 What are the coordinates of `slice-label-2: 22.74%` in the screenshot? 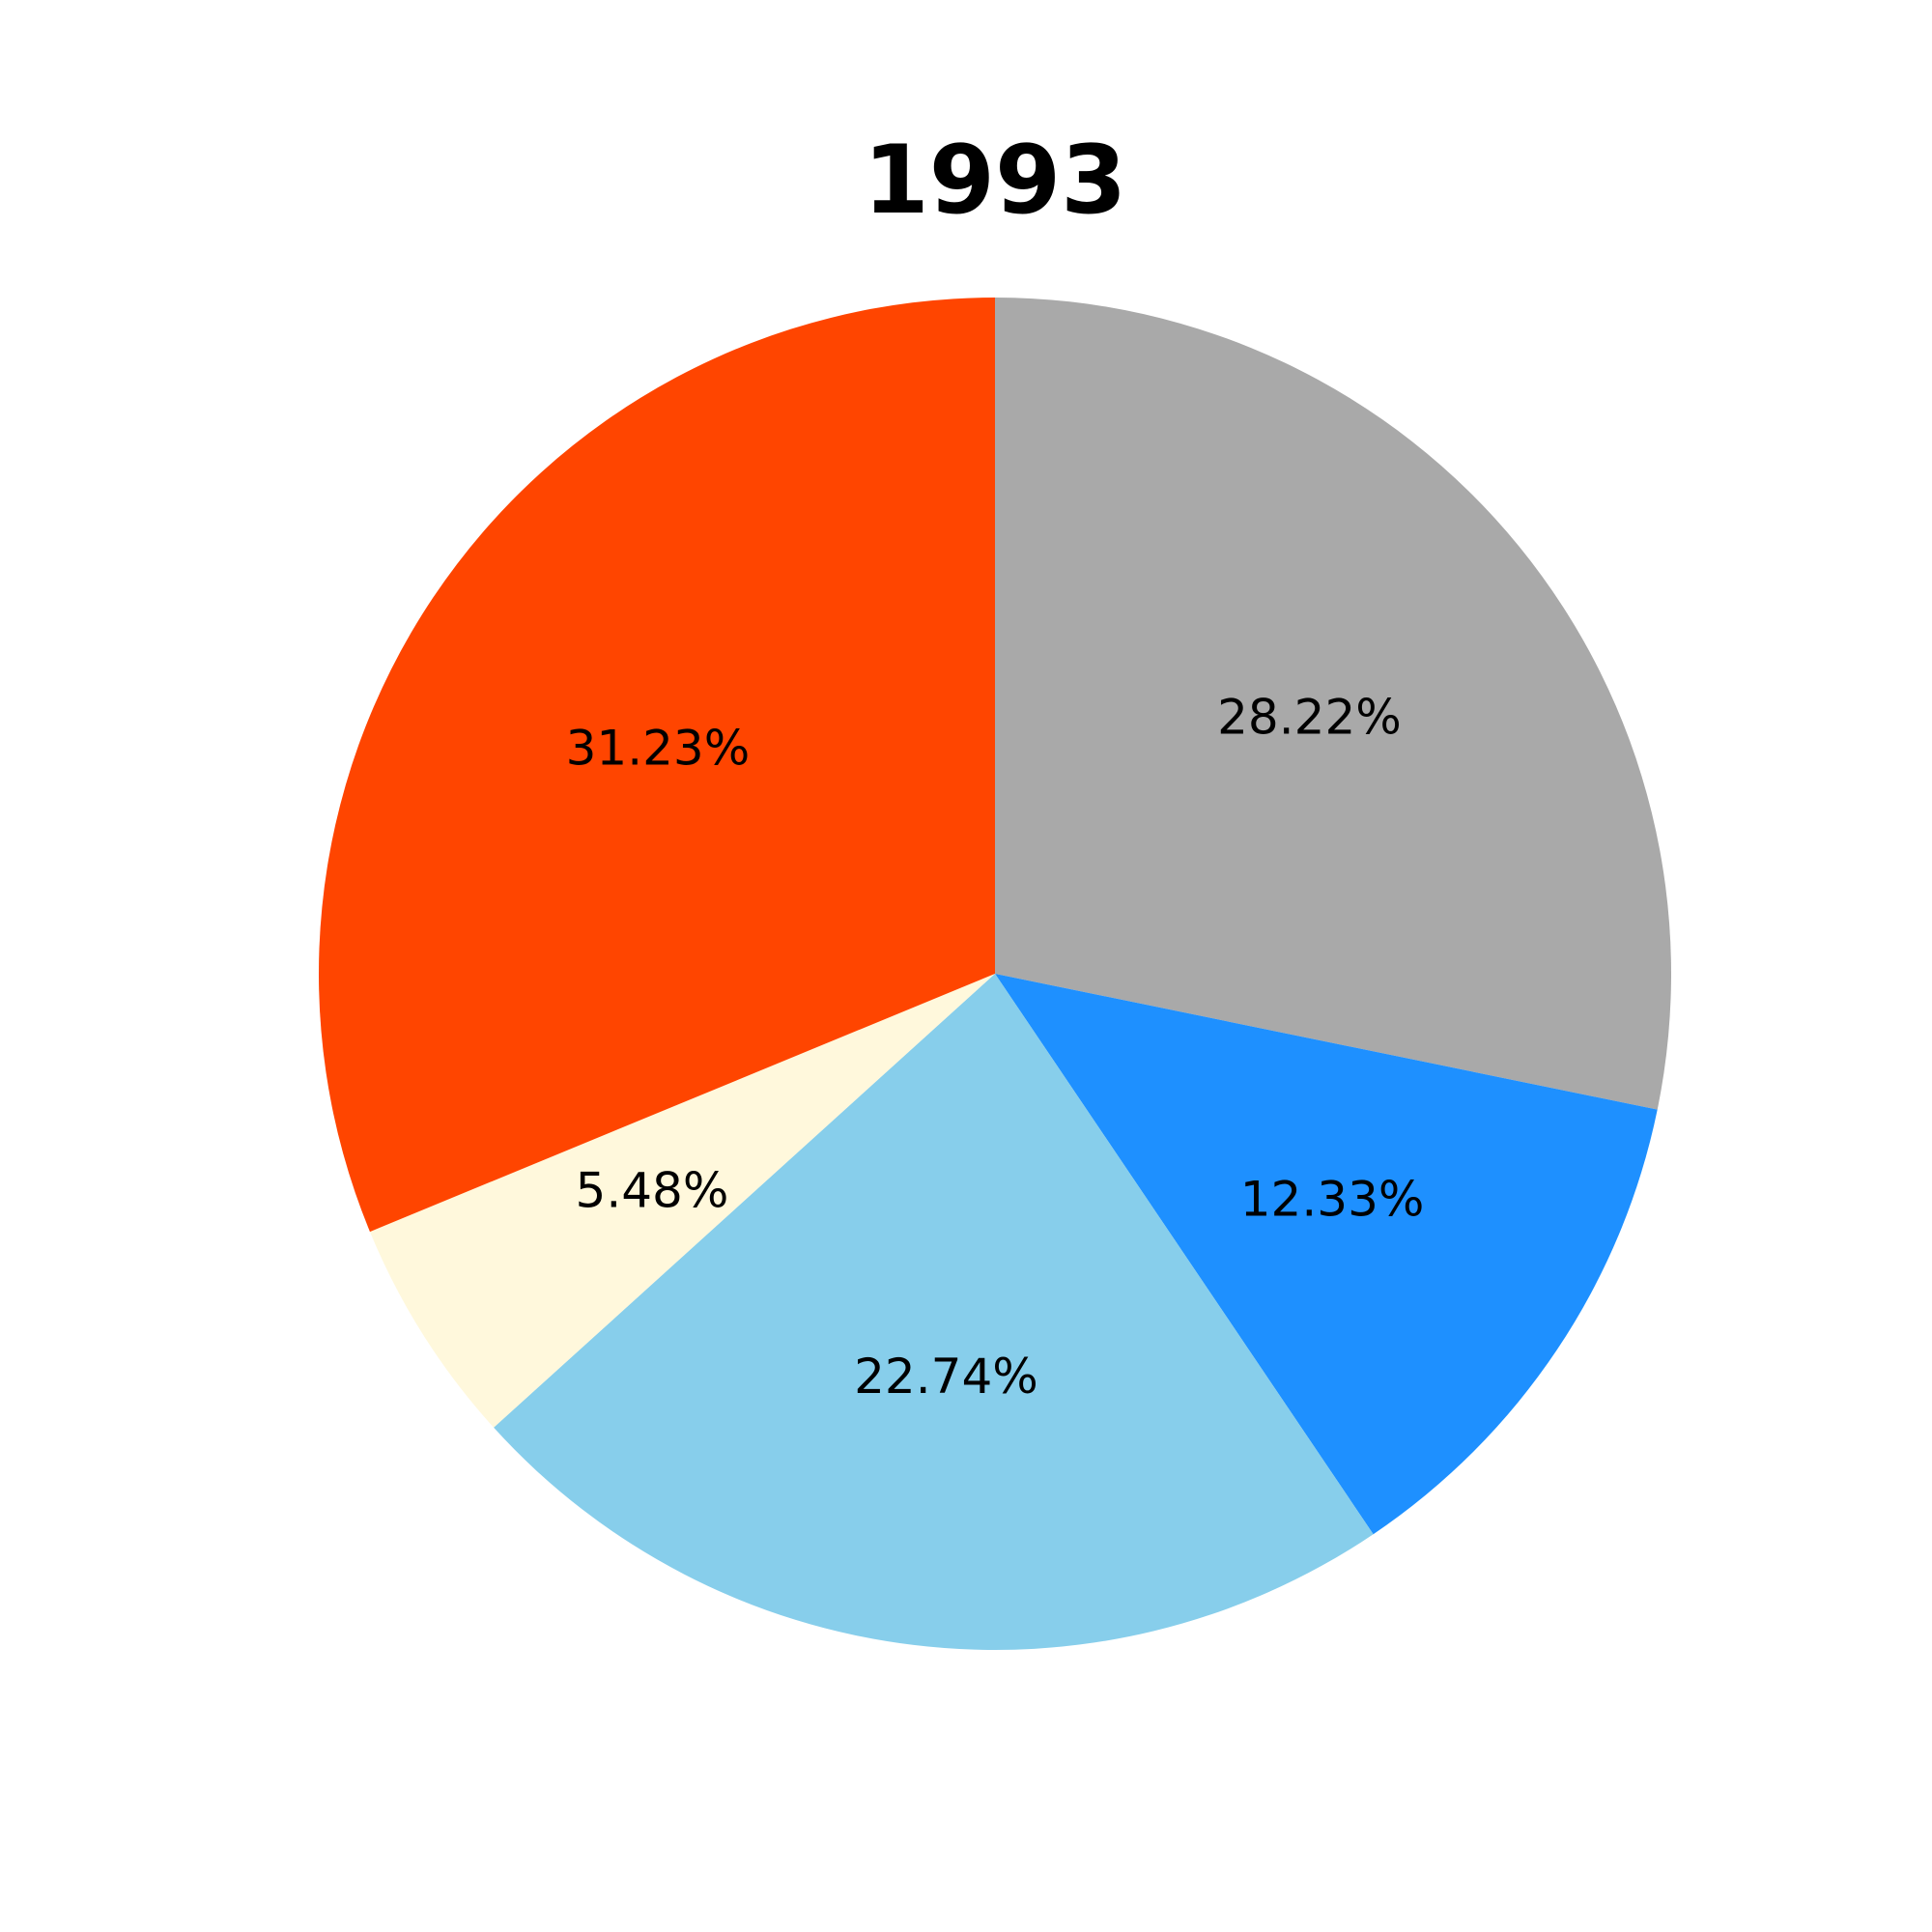 It's located at (946, 1377).